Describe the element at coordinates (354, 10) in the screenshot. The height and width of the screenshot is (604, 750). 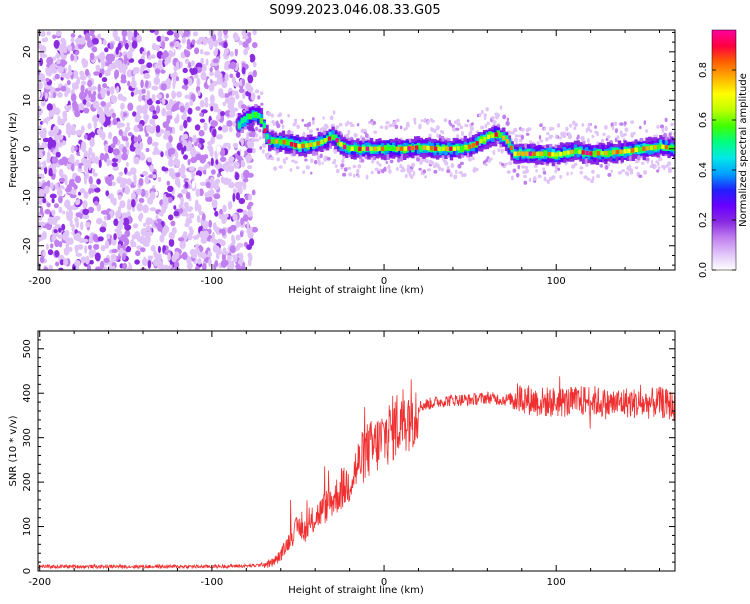
I see `figure-title: S099.2023.046.08.33.G05` at that location.